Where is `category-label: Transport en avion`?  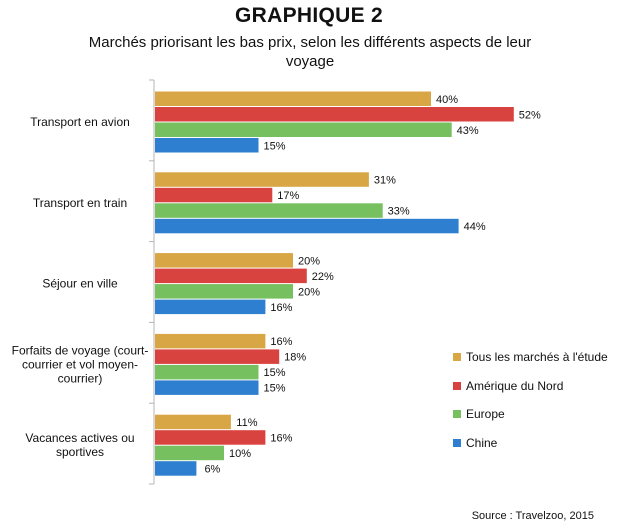
category-label: Transport en avion is located at coordinates (80, 122).